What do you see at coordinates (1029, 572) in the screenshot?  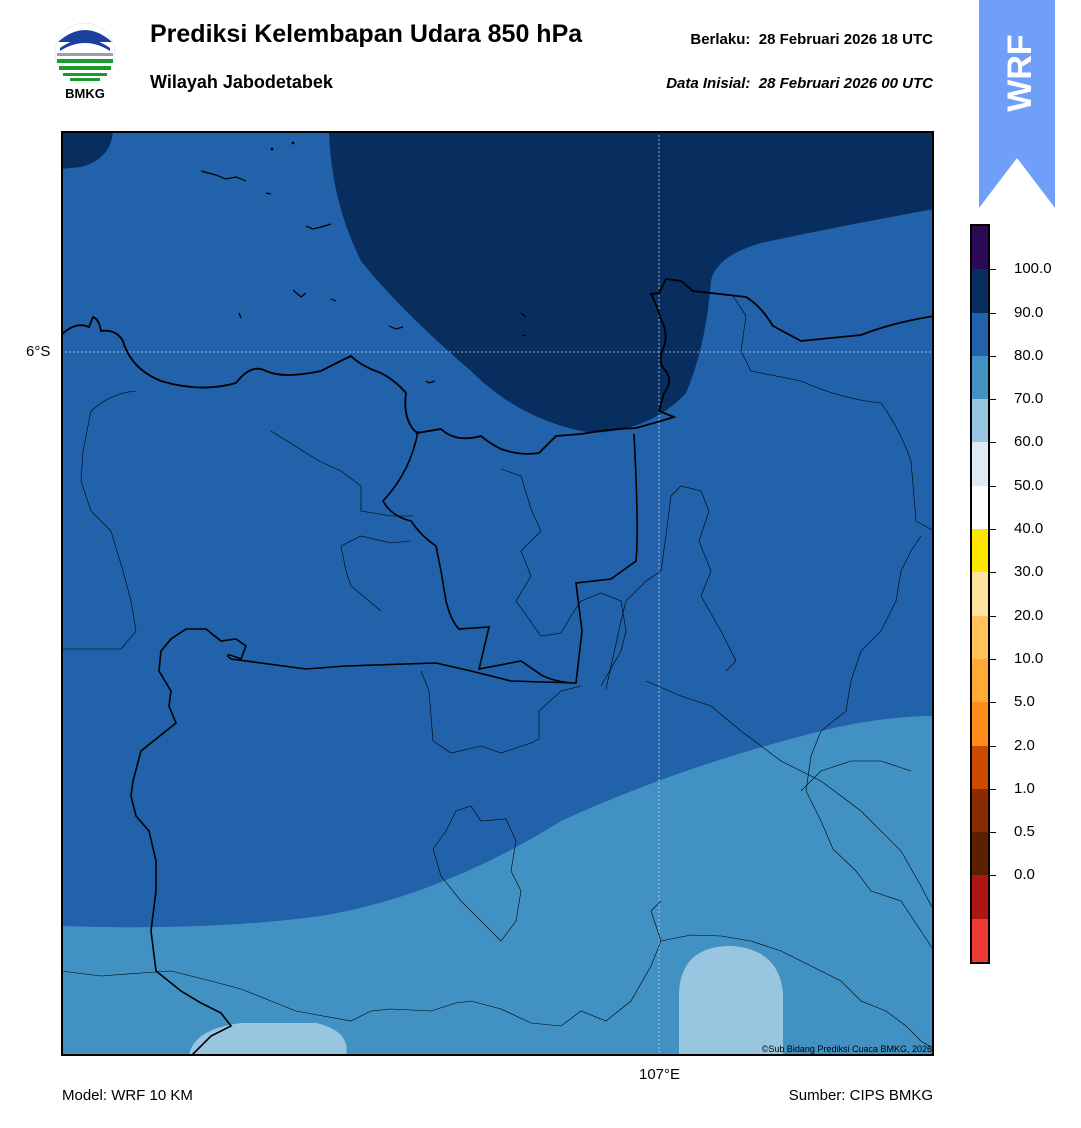 I see `colorbar-tick-label: 30.0` at bounding box center [1029, 572].